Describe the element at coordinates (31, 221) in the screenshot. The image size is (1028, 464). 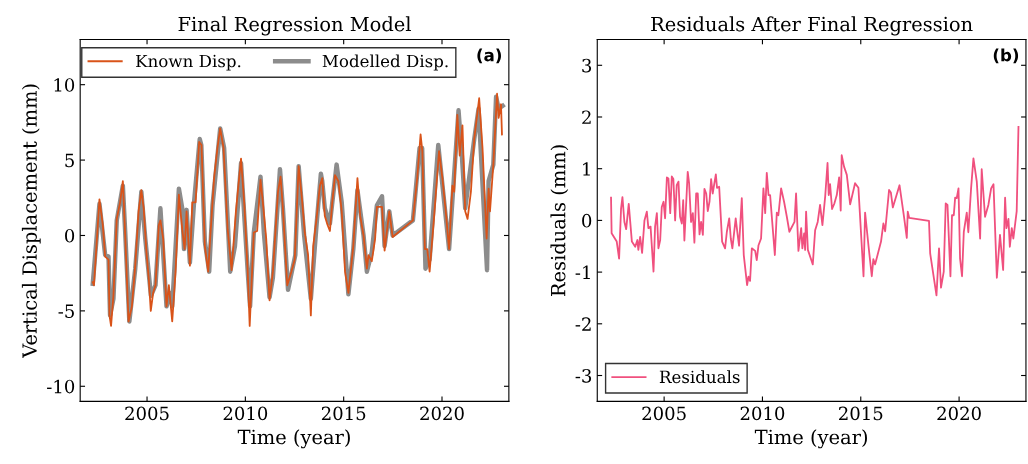
I see `y-axis-title: Vertical Displacement (mm)` at that location.